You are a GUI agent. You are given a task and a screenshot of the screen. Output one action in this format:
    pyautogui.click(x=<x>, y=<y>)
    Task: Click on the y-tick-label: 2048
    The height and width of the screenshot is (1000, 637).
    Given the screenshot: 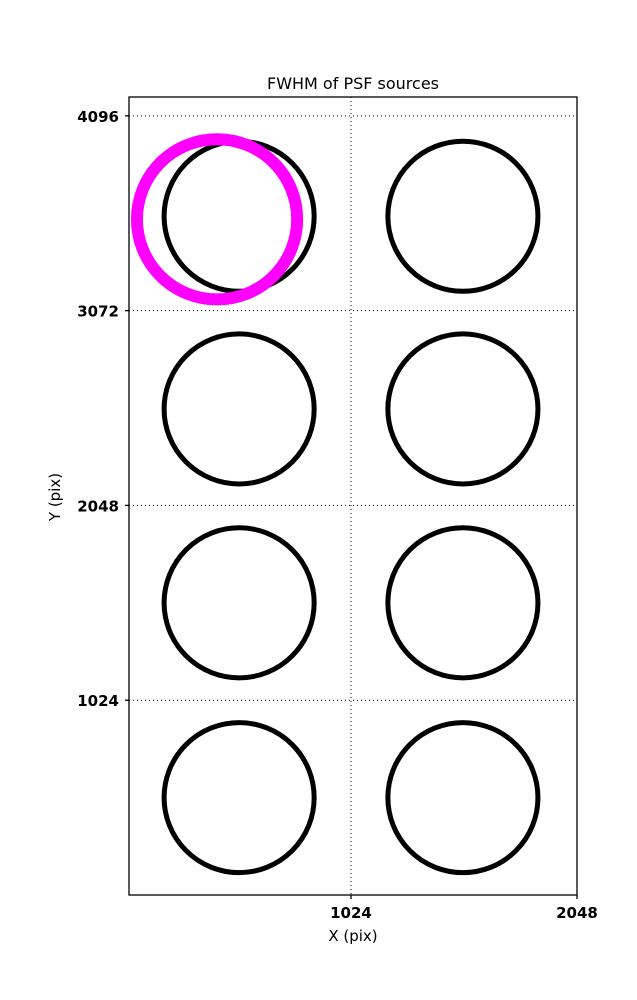 What is the action you would take?
    pyautogui.click(x=98, y=506)
    